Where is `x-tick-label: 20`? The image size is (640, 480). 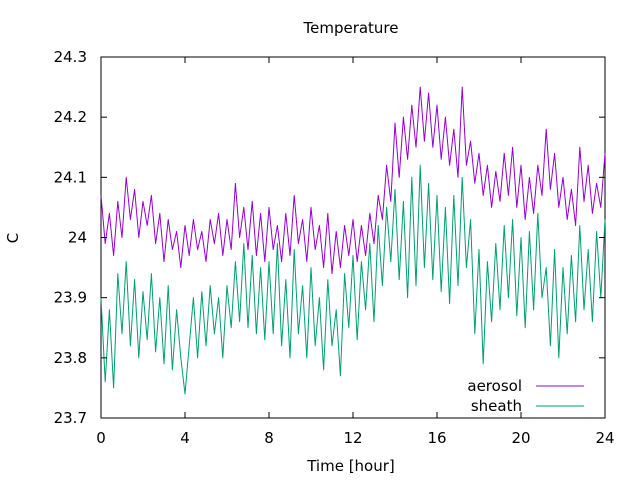
x-tick-label: 20 is located at coordinates (520, 438).